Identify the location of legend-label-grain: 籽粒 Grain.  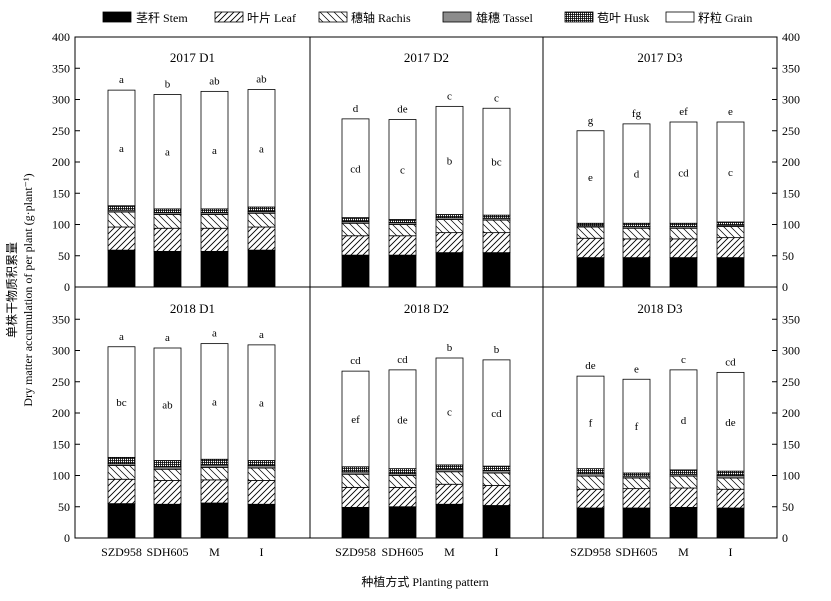
(725, 17).